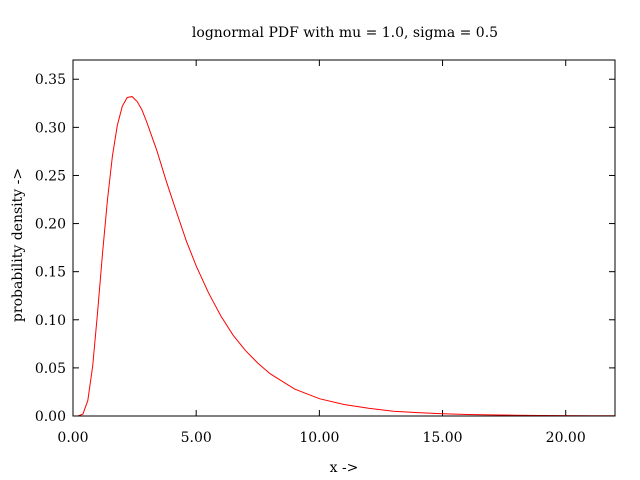 The height and width of the screenshot is (480, 640). Describe the element at coordinates (50, 176) in the screenshot. I see `y-tick-label: 0.25` at that location.